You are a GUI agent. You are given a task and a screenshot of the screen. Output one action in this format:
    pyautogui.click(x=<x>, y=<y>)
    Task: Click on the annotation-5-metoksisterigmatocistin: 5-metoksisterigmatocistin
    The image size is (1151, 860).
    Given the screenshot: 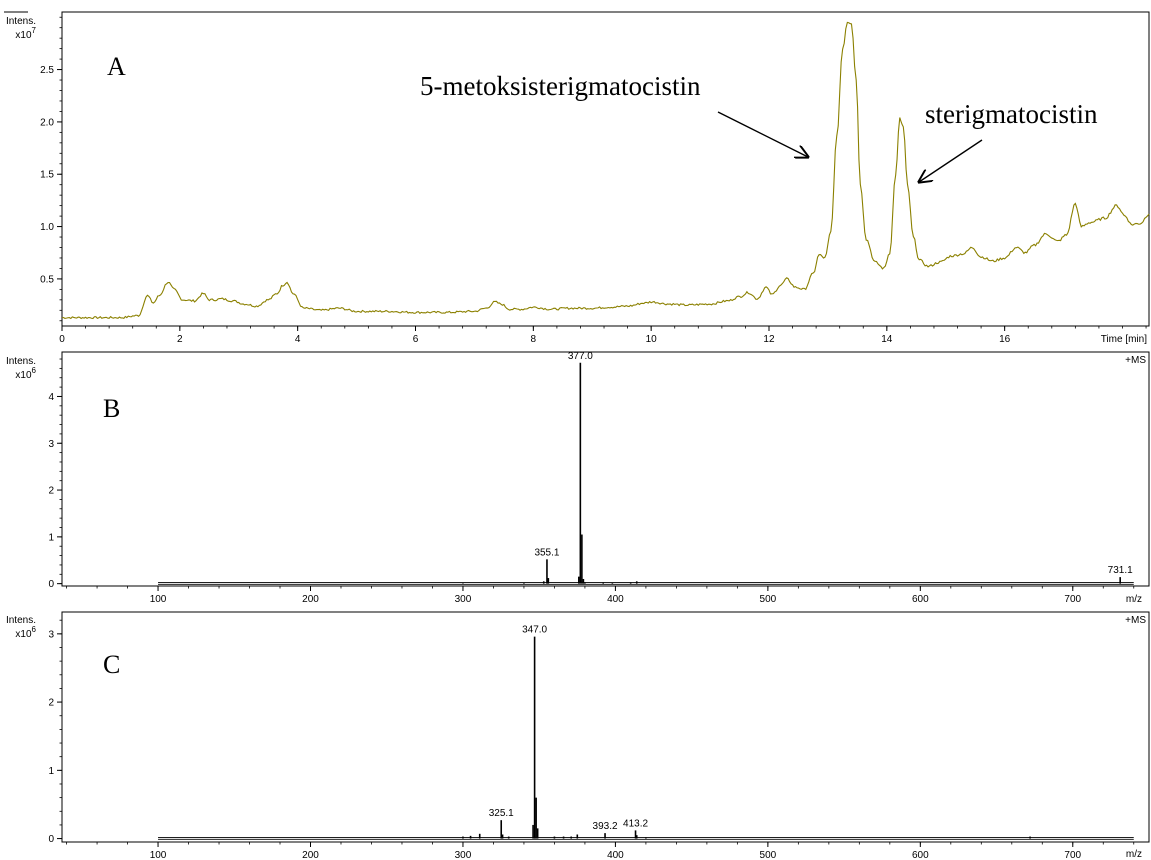 What is the action you would take?
    pyautogui.click(x=560, y=86)
    